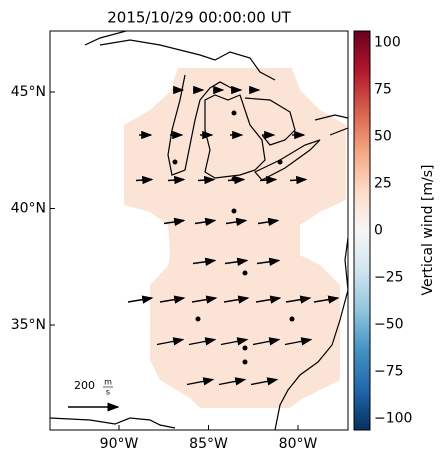 This screenshot has width=445, height=461. I want to click on colorbar-tick-label: 25, so click(383, 183).